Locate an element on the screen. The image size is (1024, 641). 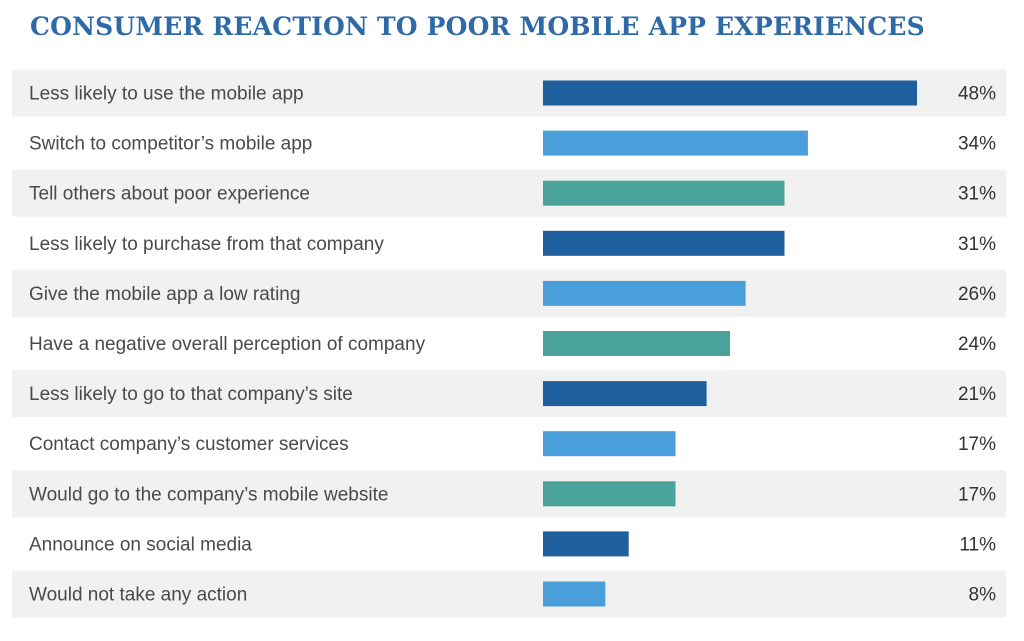
value-label: 8% is located at coordinates (983, 595).